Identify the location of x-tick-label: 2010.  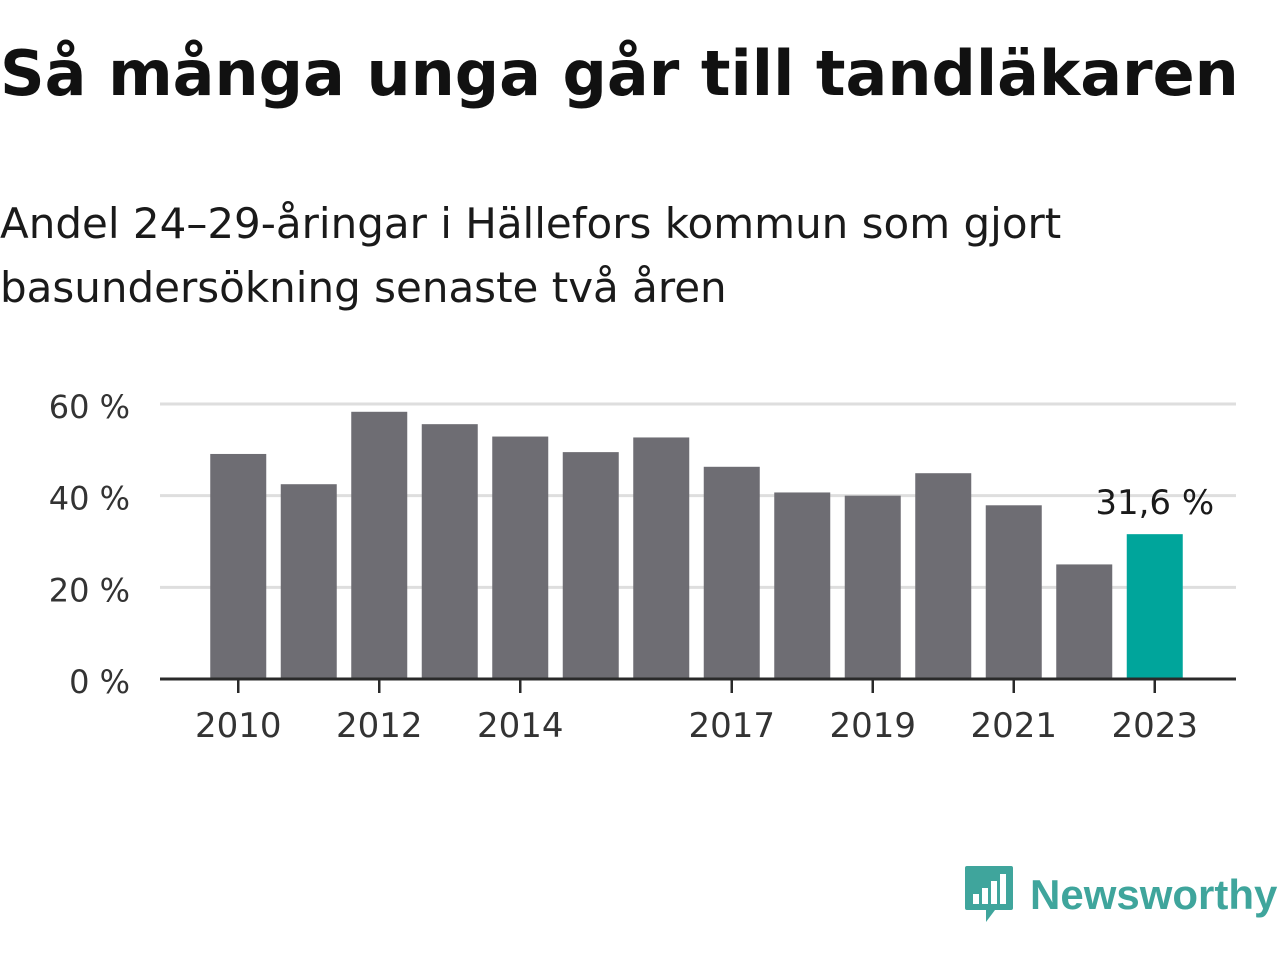
(238, 726).